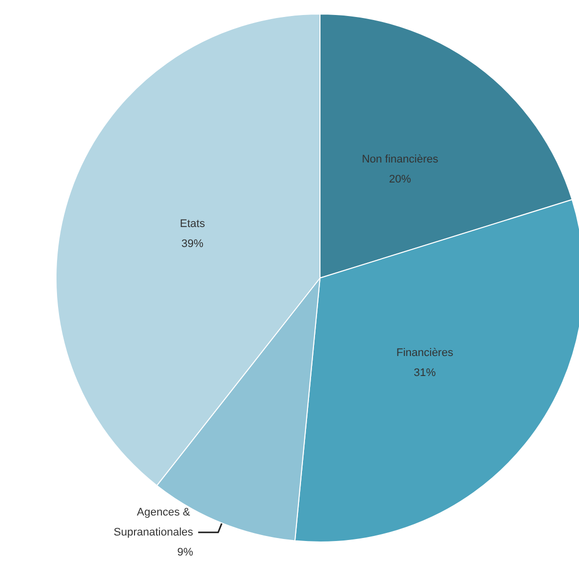 The image size is (579, 568). What do you see at coordinates (425, 353) in the screenshot?
I see `slice-label: Financières` at bounding box center [425, 353].